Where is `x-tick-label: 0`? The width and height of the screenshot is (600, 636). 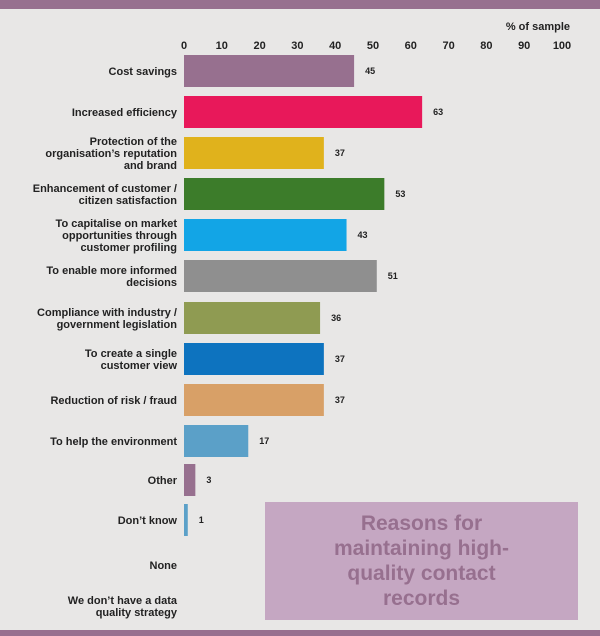
x-tick-label: 0 is located at coordinates (184, 46).